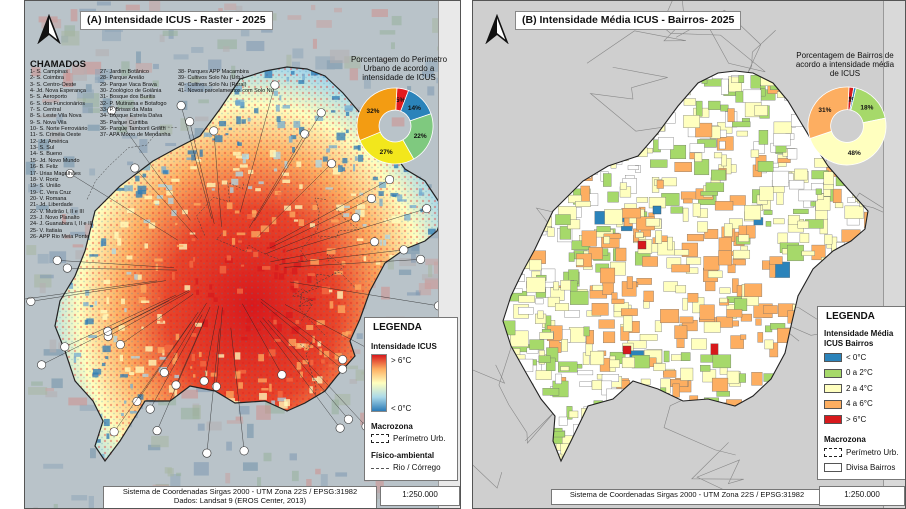 Image resolution: width=906 pixels, height=509 pixels. What do you see at coordinates (392, 426) in the screenshot?
I see `legend-macrozona-title: Macrozona` at bounding box center [392, 426].